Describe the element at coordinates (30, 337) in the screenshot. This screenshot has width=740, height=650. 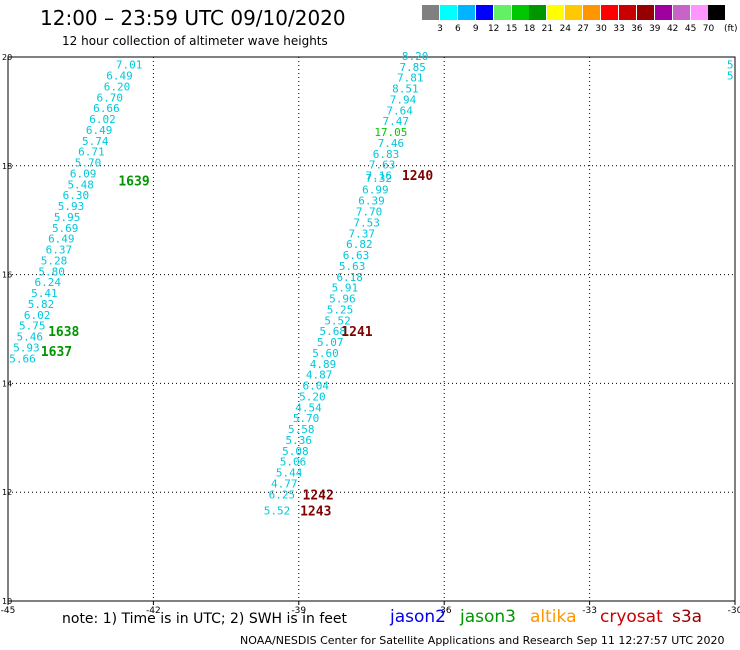
I see `wave-height-label: 5.46` at that location.